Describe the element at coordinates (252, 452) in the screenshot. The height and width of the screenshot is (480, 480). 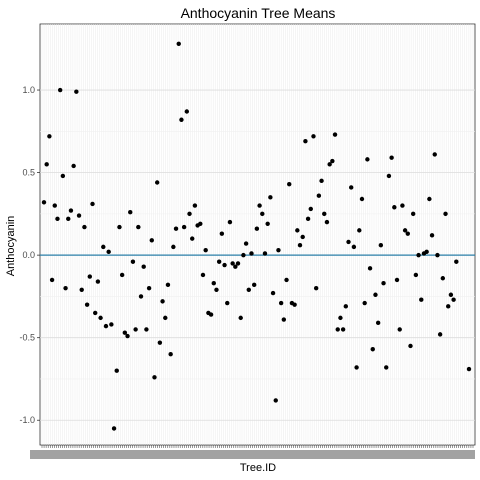
I see `x-axis-ticks` at that location.